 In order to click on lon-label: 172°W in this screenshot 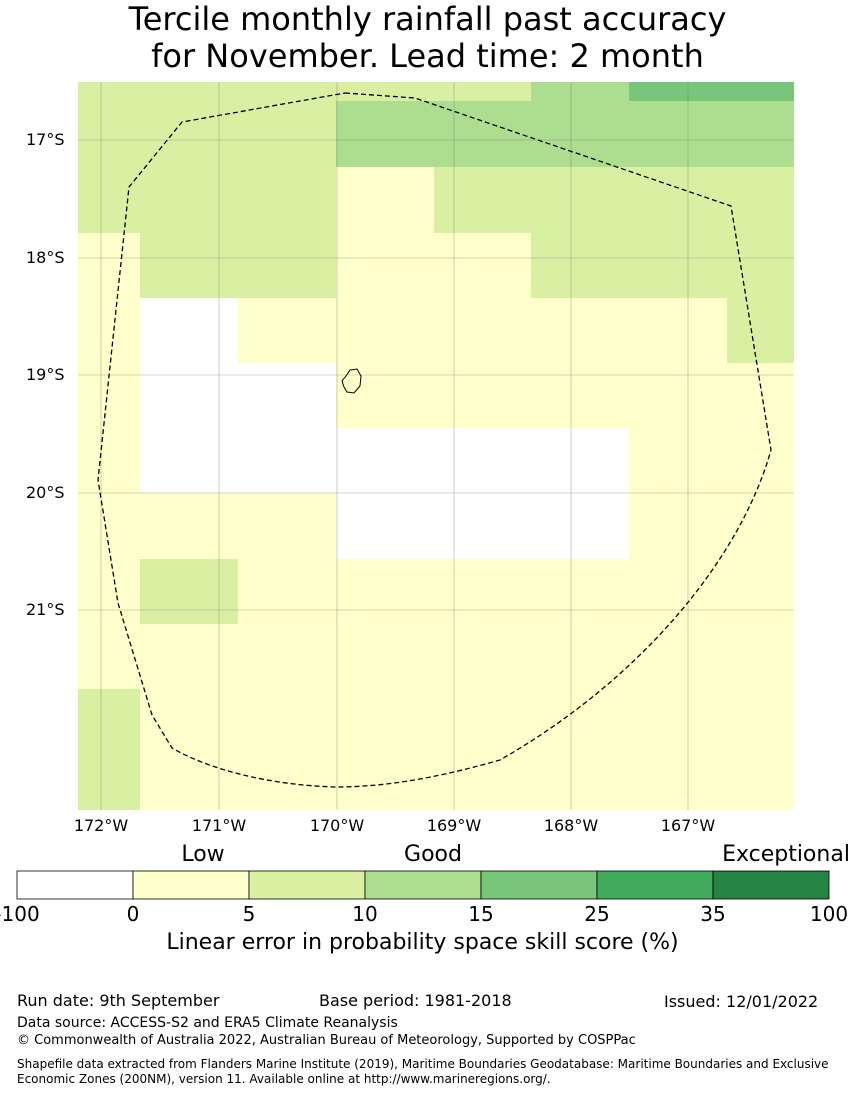, I will do `click(101, 825)`.